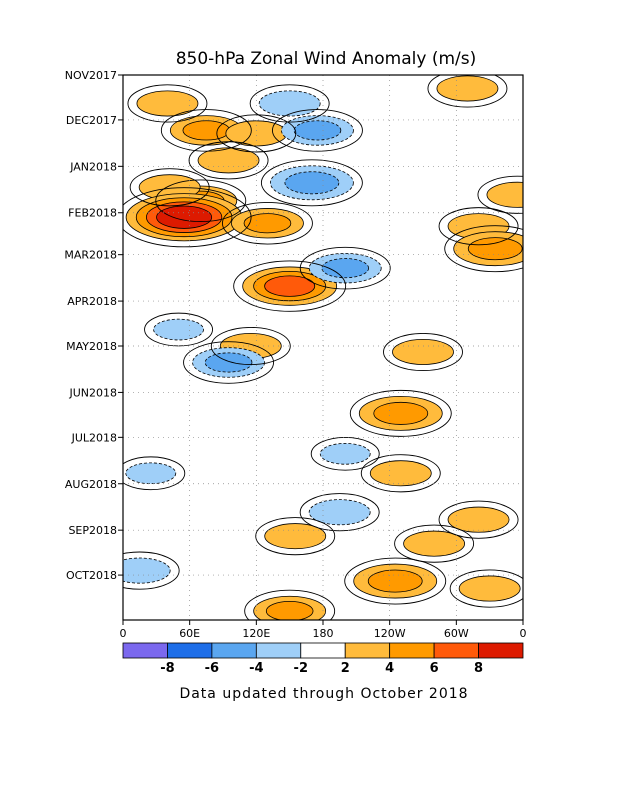 The height and width of the screenshot is (800, 618). I want to click on colorbar-label: -4, so click(256, 668).